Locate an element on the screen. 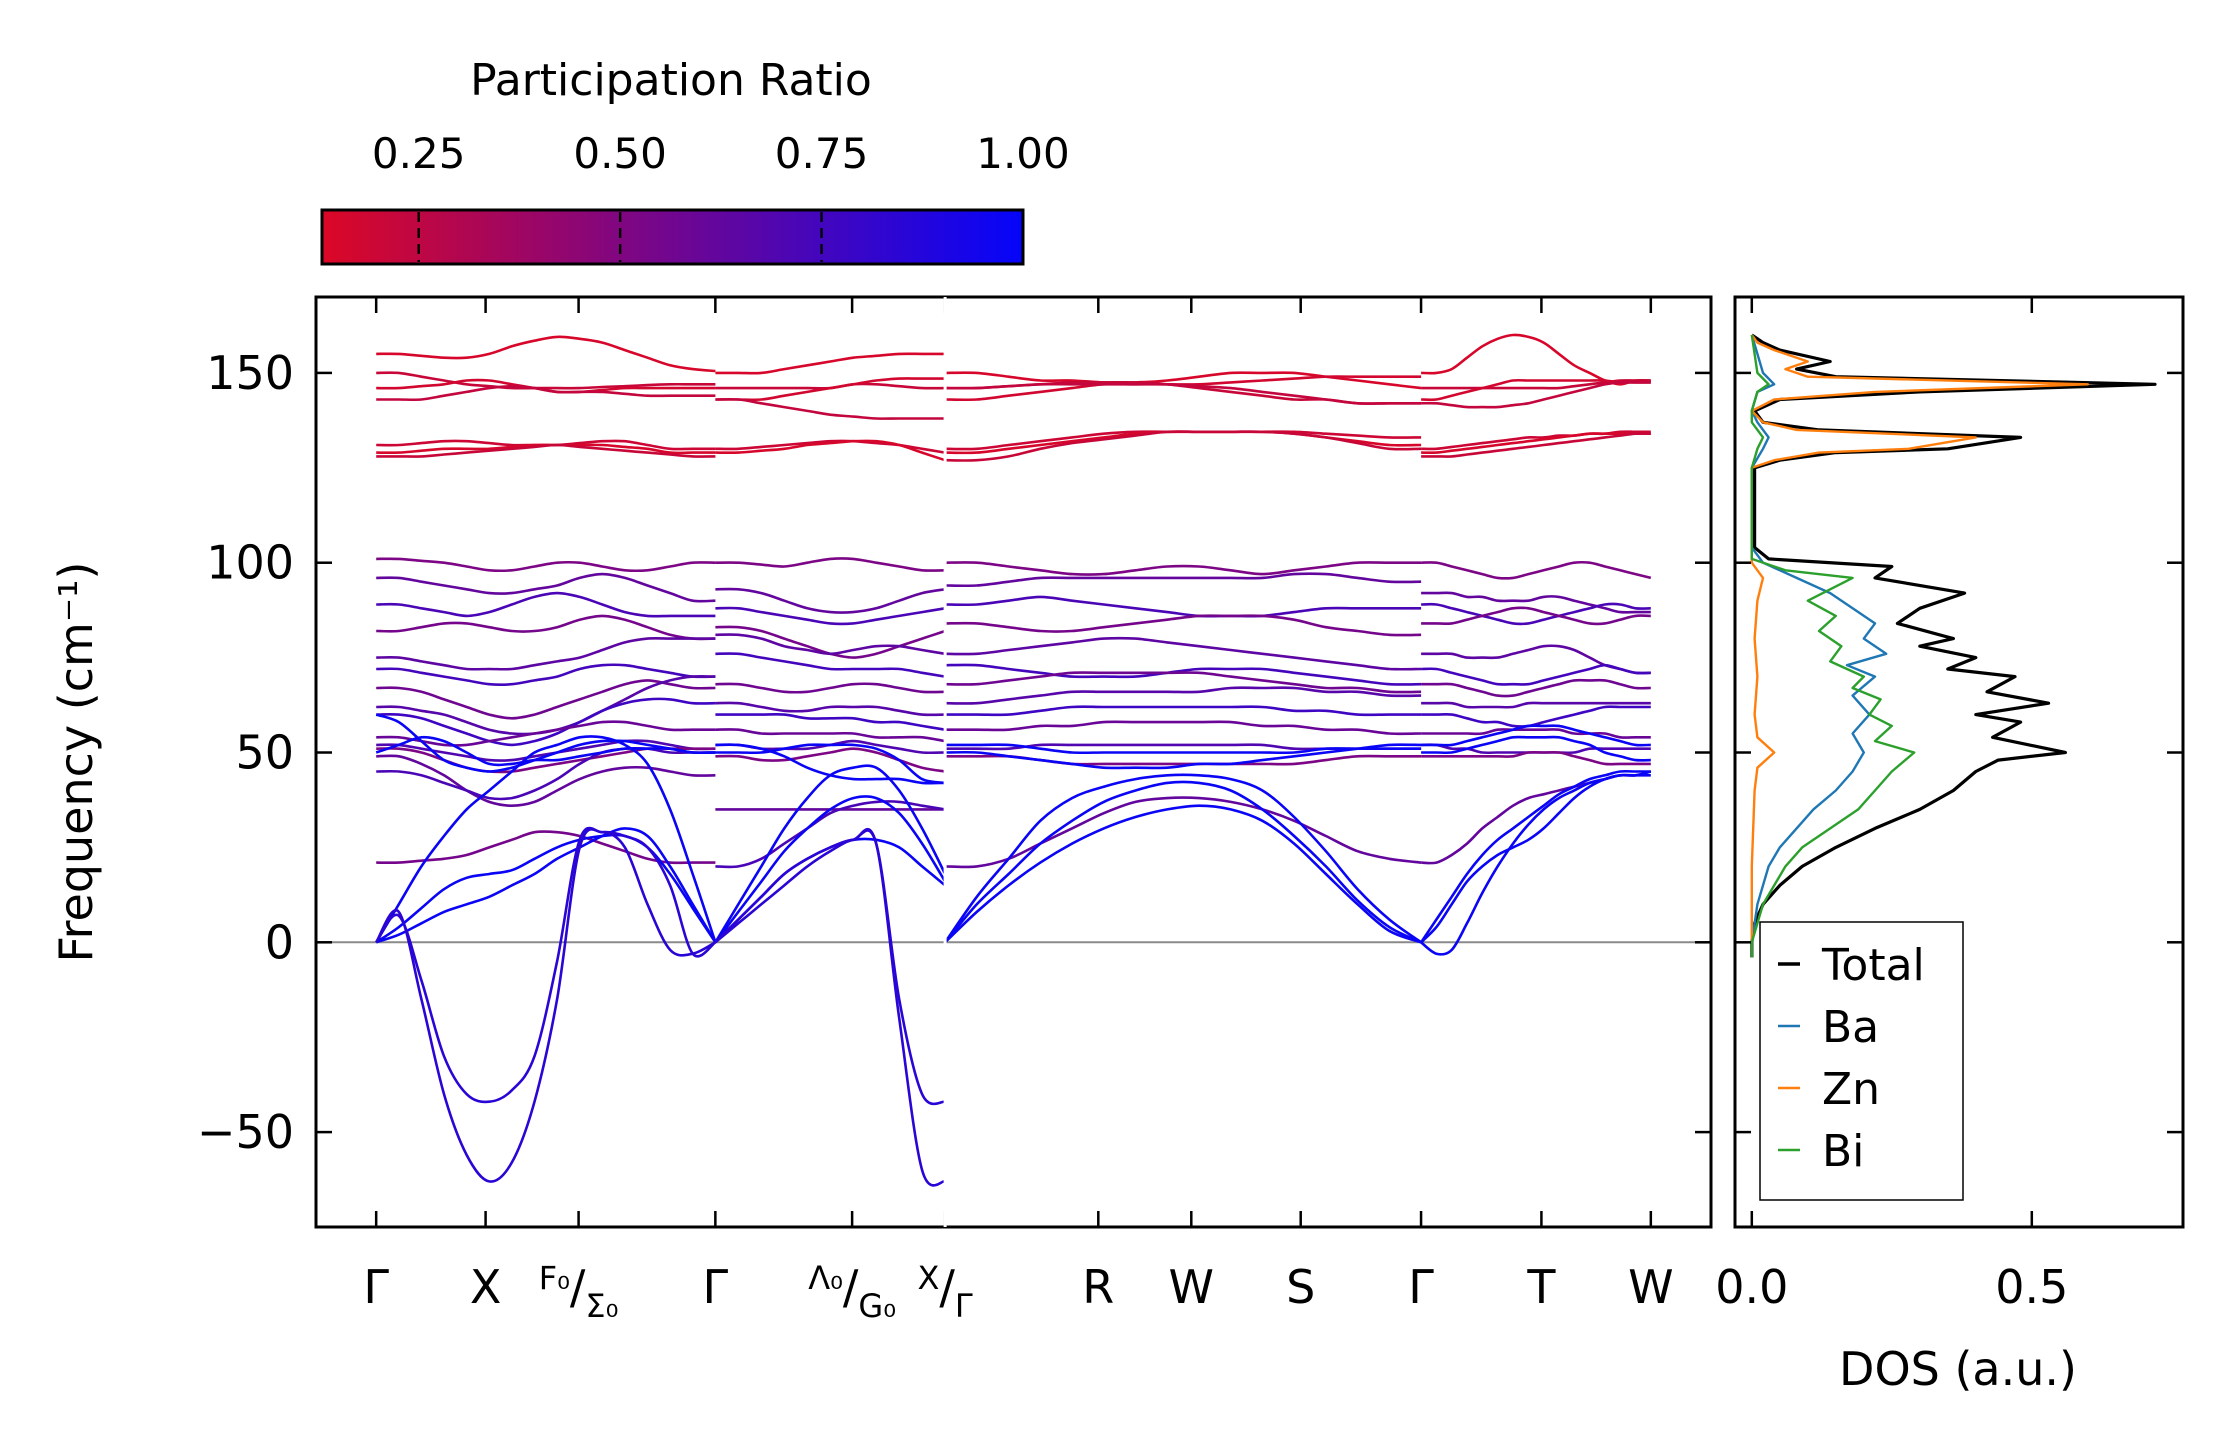  colorbar-tick-label: 0.25 is located at coordinates (419, 153).